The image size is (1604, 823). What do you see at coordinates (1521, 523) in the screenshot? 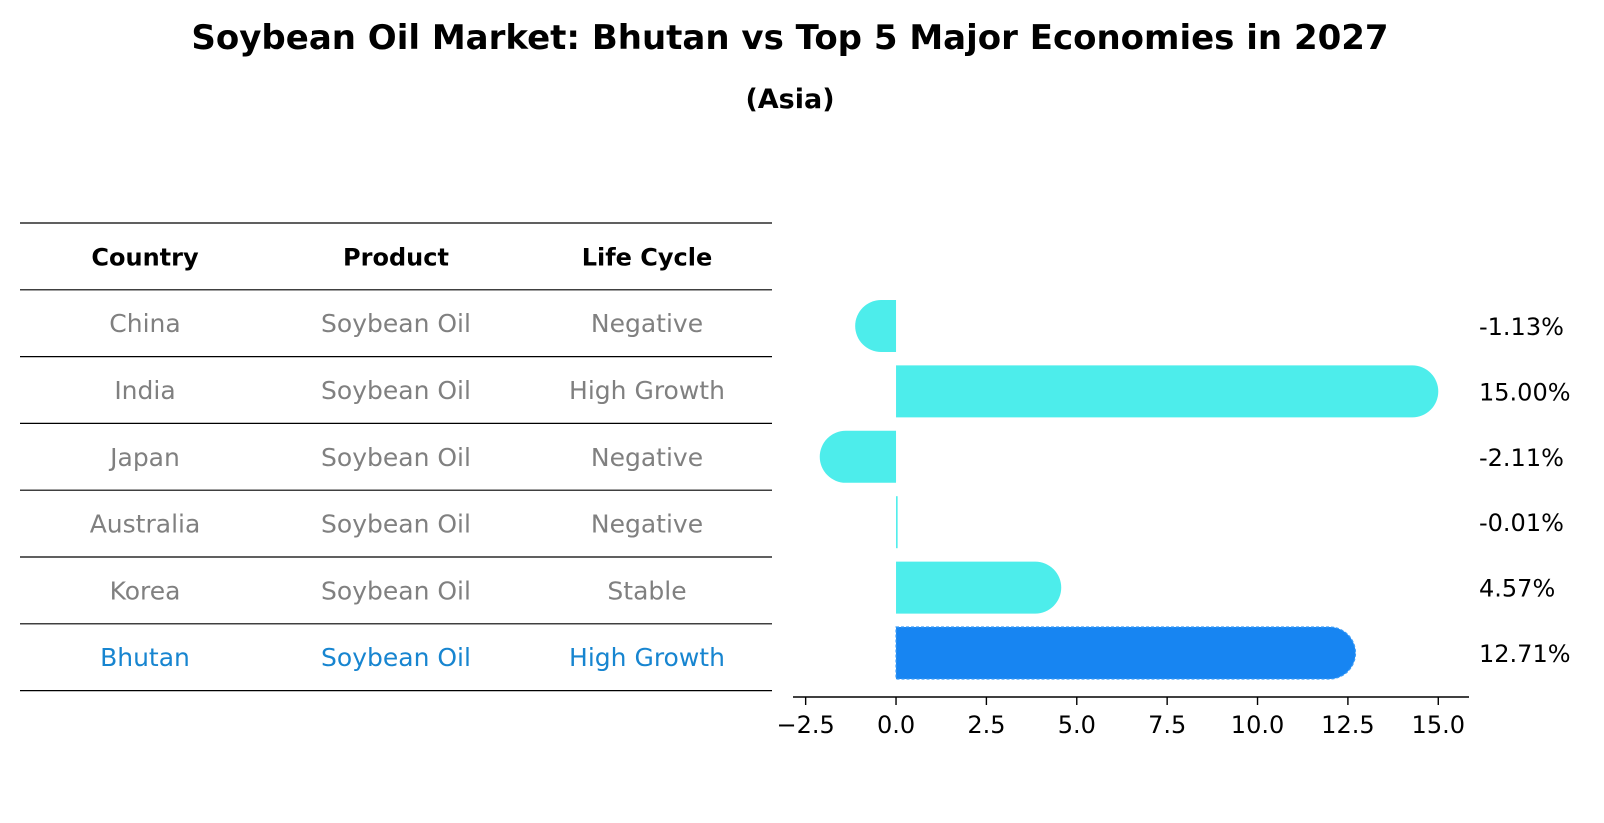
I see `bar-value-label: -0.01%` at bounding box center [1521, 523].